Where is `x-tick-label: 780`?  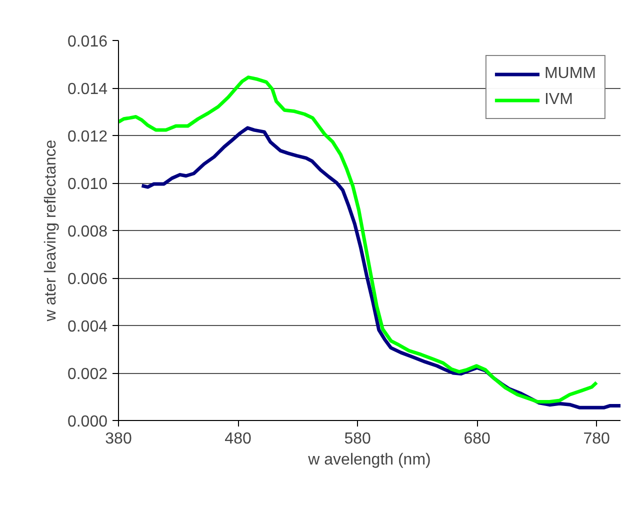
x-tick-label: 780 is located at coordinates (596, 439).